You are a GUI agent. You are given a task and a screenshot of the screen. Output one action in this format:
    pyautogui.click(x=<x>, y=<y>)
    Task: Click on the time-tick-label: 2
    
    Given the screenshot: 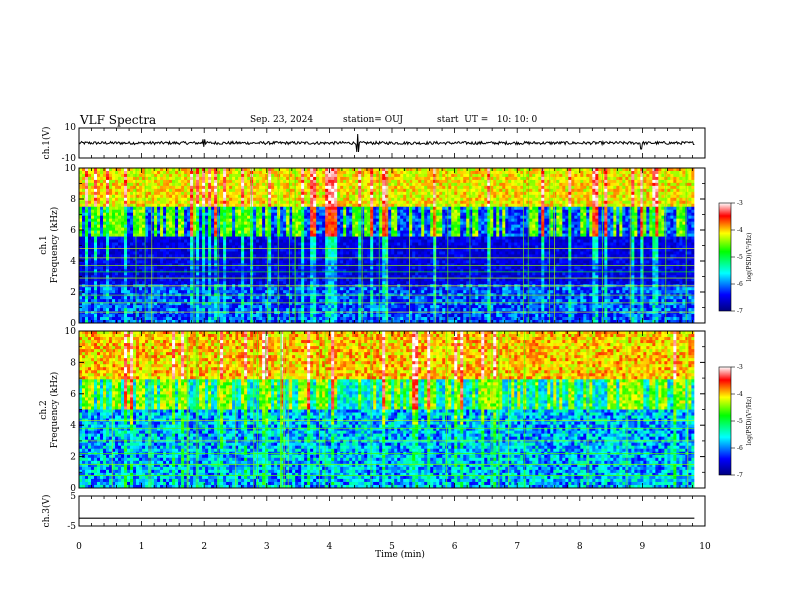 What is the action you would take?
    pyautogui.click(x=204, y=547)
    